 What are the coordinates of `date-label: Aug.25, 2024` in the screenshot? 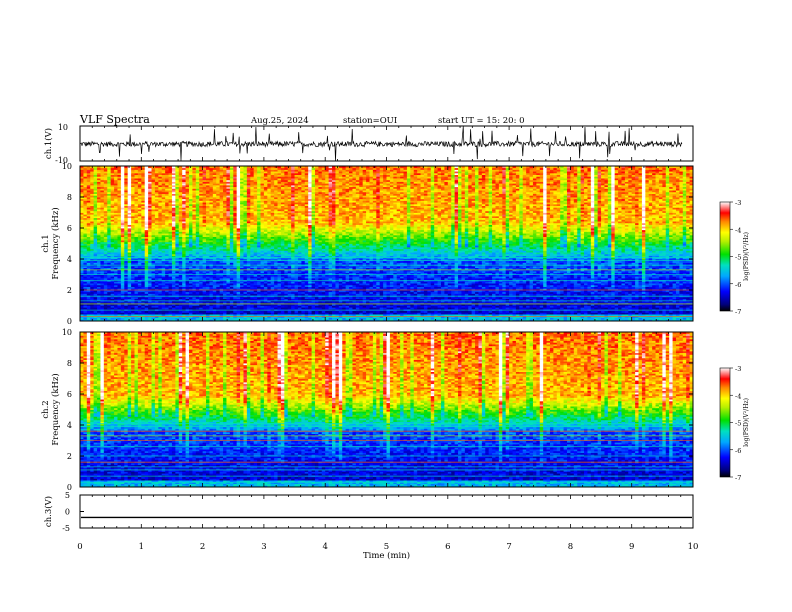 It's located at (279, 121).